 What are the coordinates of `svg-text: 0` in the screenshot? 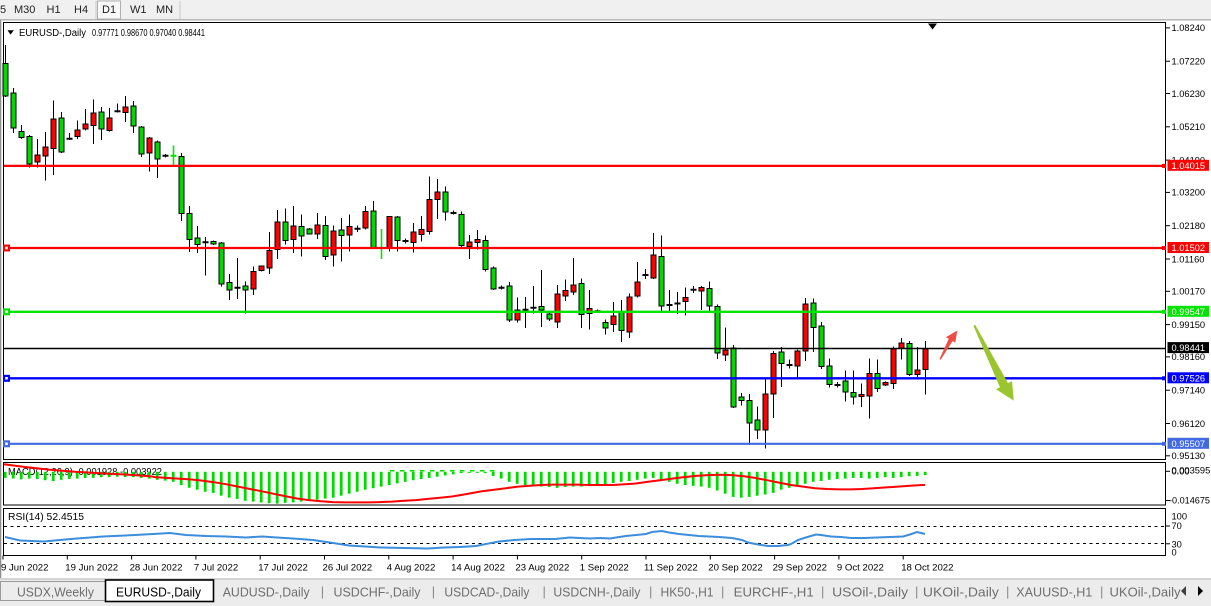 It's located at (1174, 552).